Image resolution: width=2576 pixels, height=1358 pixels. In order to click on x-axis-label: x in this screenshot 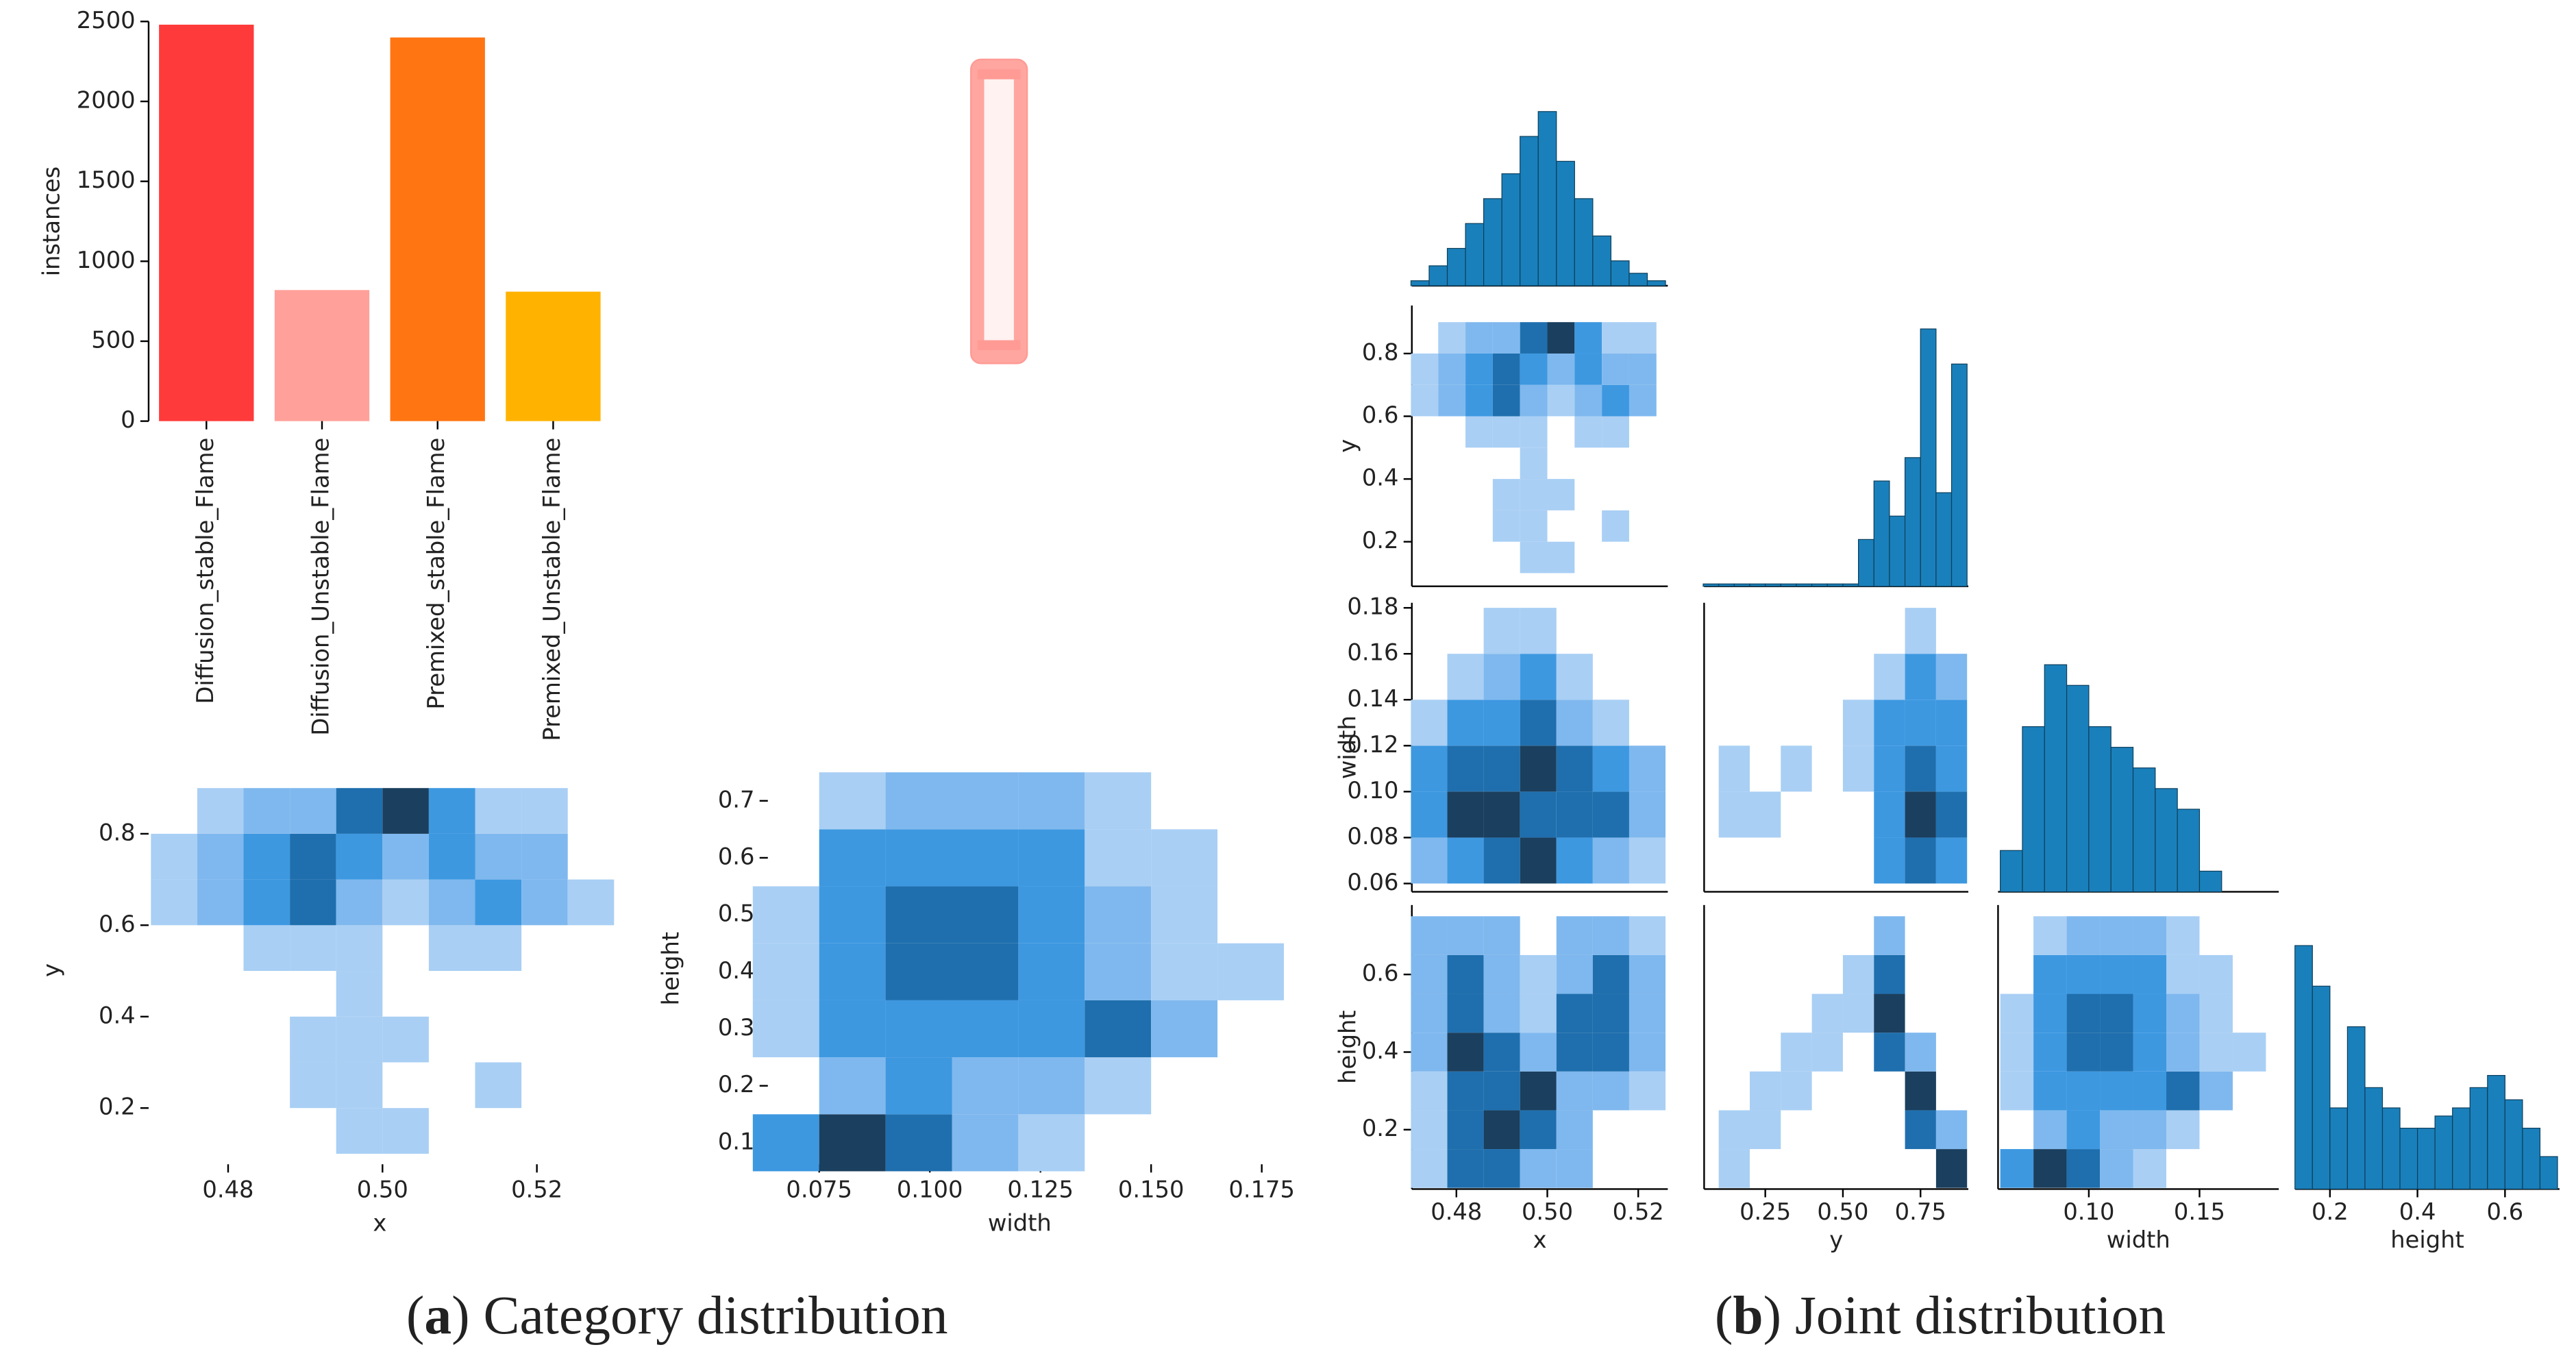, I will do `click(1540, 1239)`.